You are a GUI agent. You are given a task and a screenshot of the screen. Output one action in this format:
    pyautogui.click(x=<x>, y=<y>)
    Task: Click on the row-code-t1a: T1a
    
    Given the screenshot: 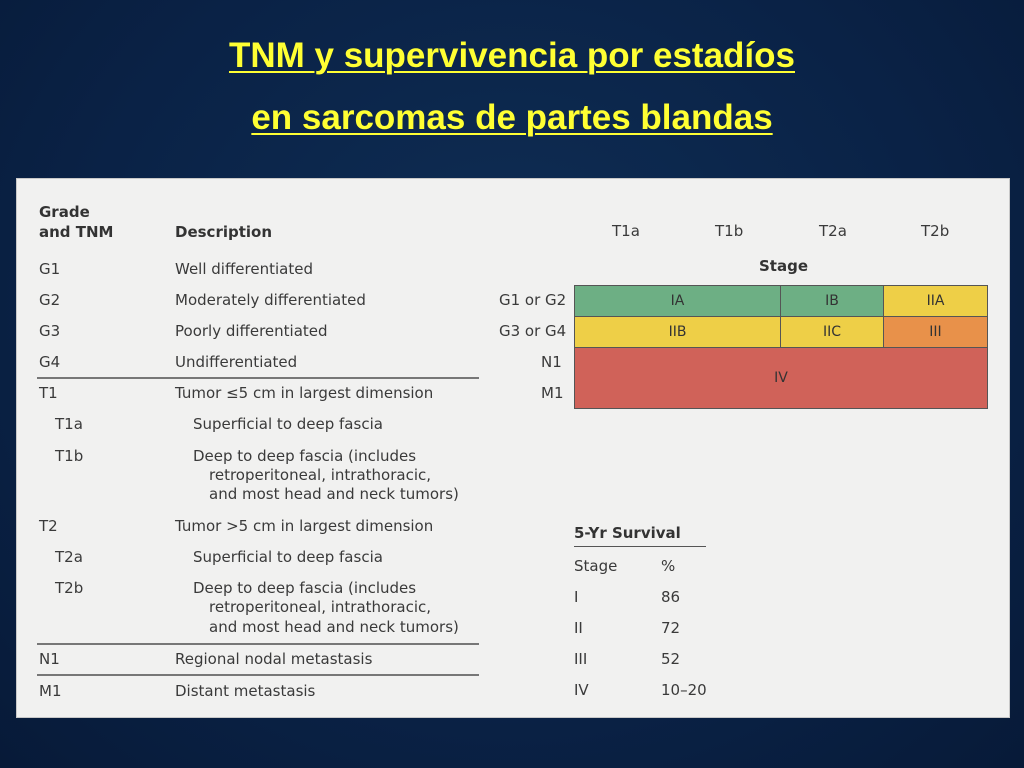 What is the action you would take?
    pyautogui.click(x=69, y=424)
    